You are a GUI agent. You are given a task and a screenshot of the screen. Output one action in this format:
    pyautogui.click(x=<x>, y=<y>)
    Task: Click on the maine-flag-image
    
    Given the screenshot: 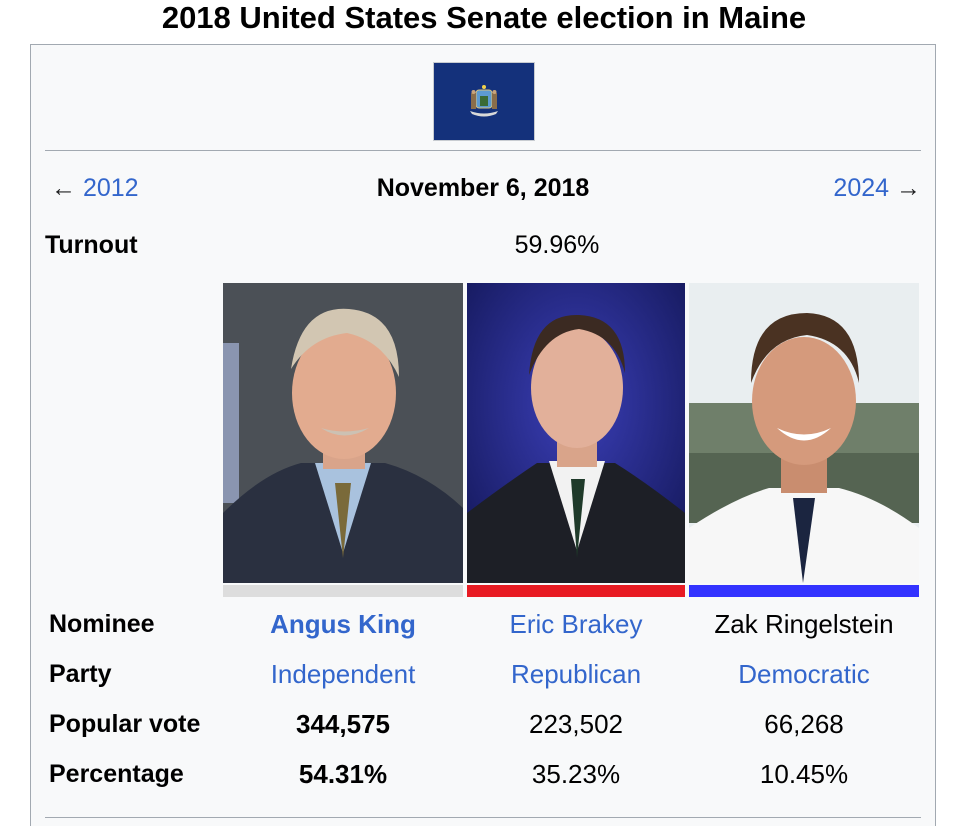 What is the action you would take?
    pyautogui.click(x=484, y=101)
    